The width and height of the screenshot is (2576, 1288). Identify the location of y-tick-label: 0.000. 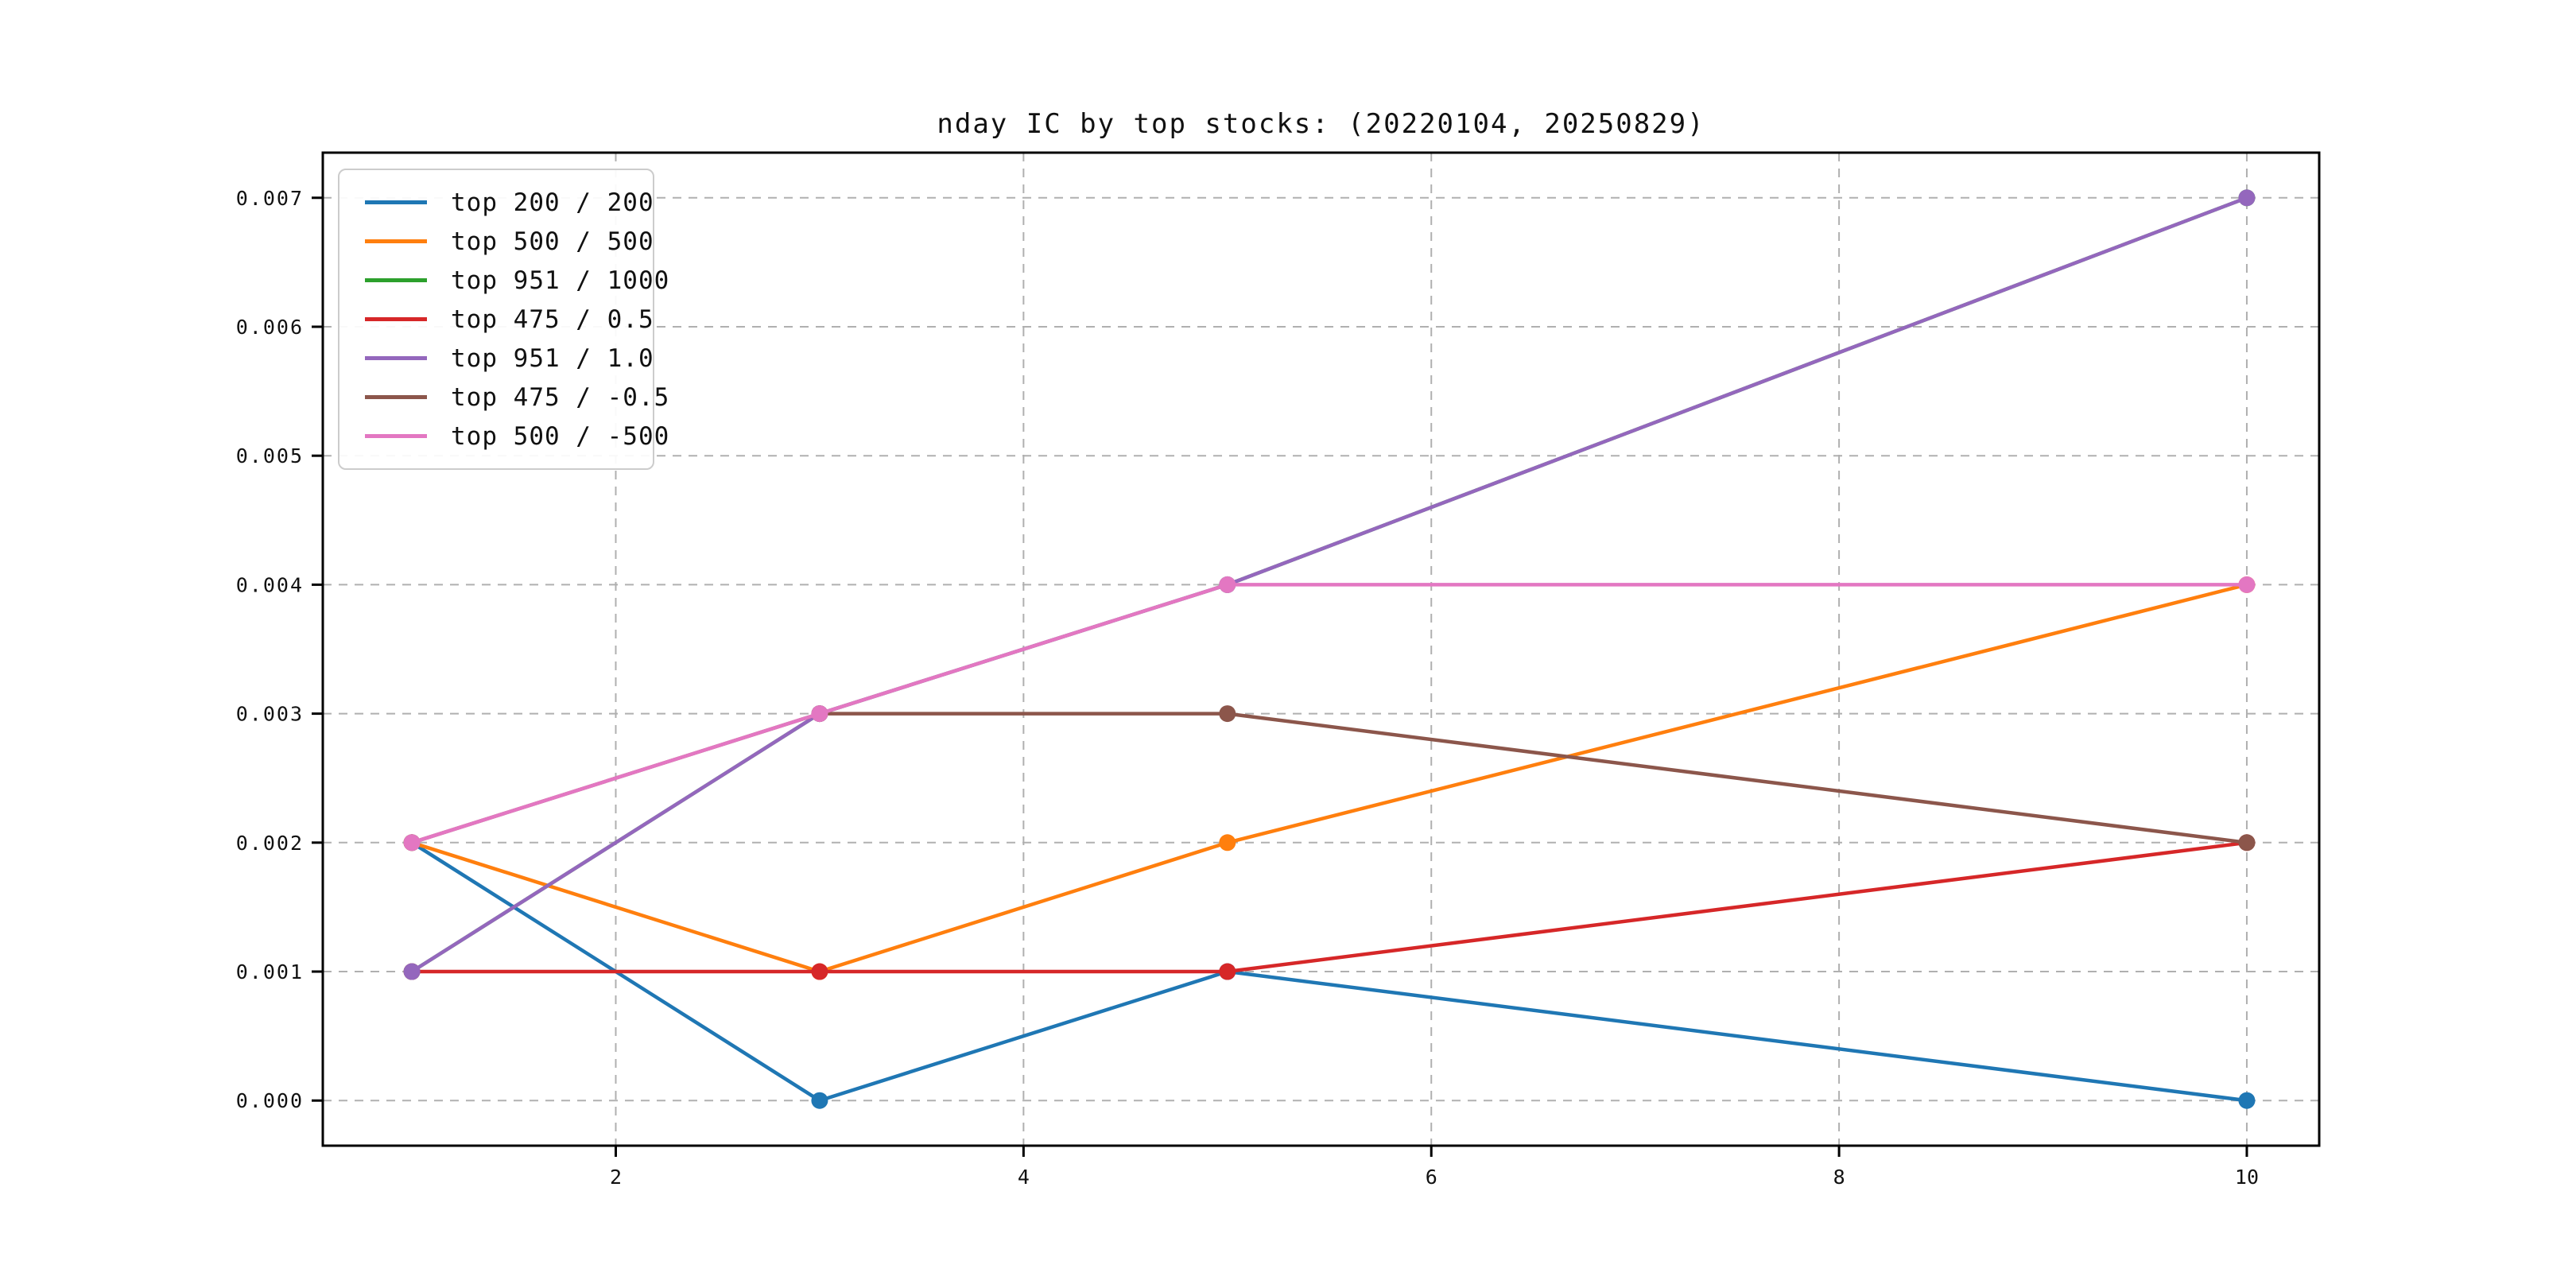
(270, 1100).